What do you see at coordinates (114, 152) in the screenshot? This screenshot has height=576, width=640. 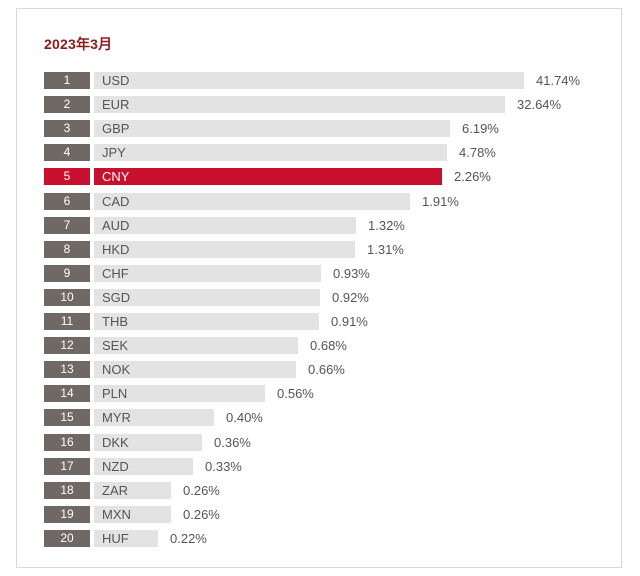 I see `currency-code: JPY` at bounding box center [114, 152].